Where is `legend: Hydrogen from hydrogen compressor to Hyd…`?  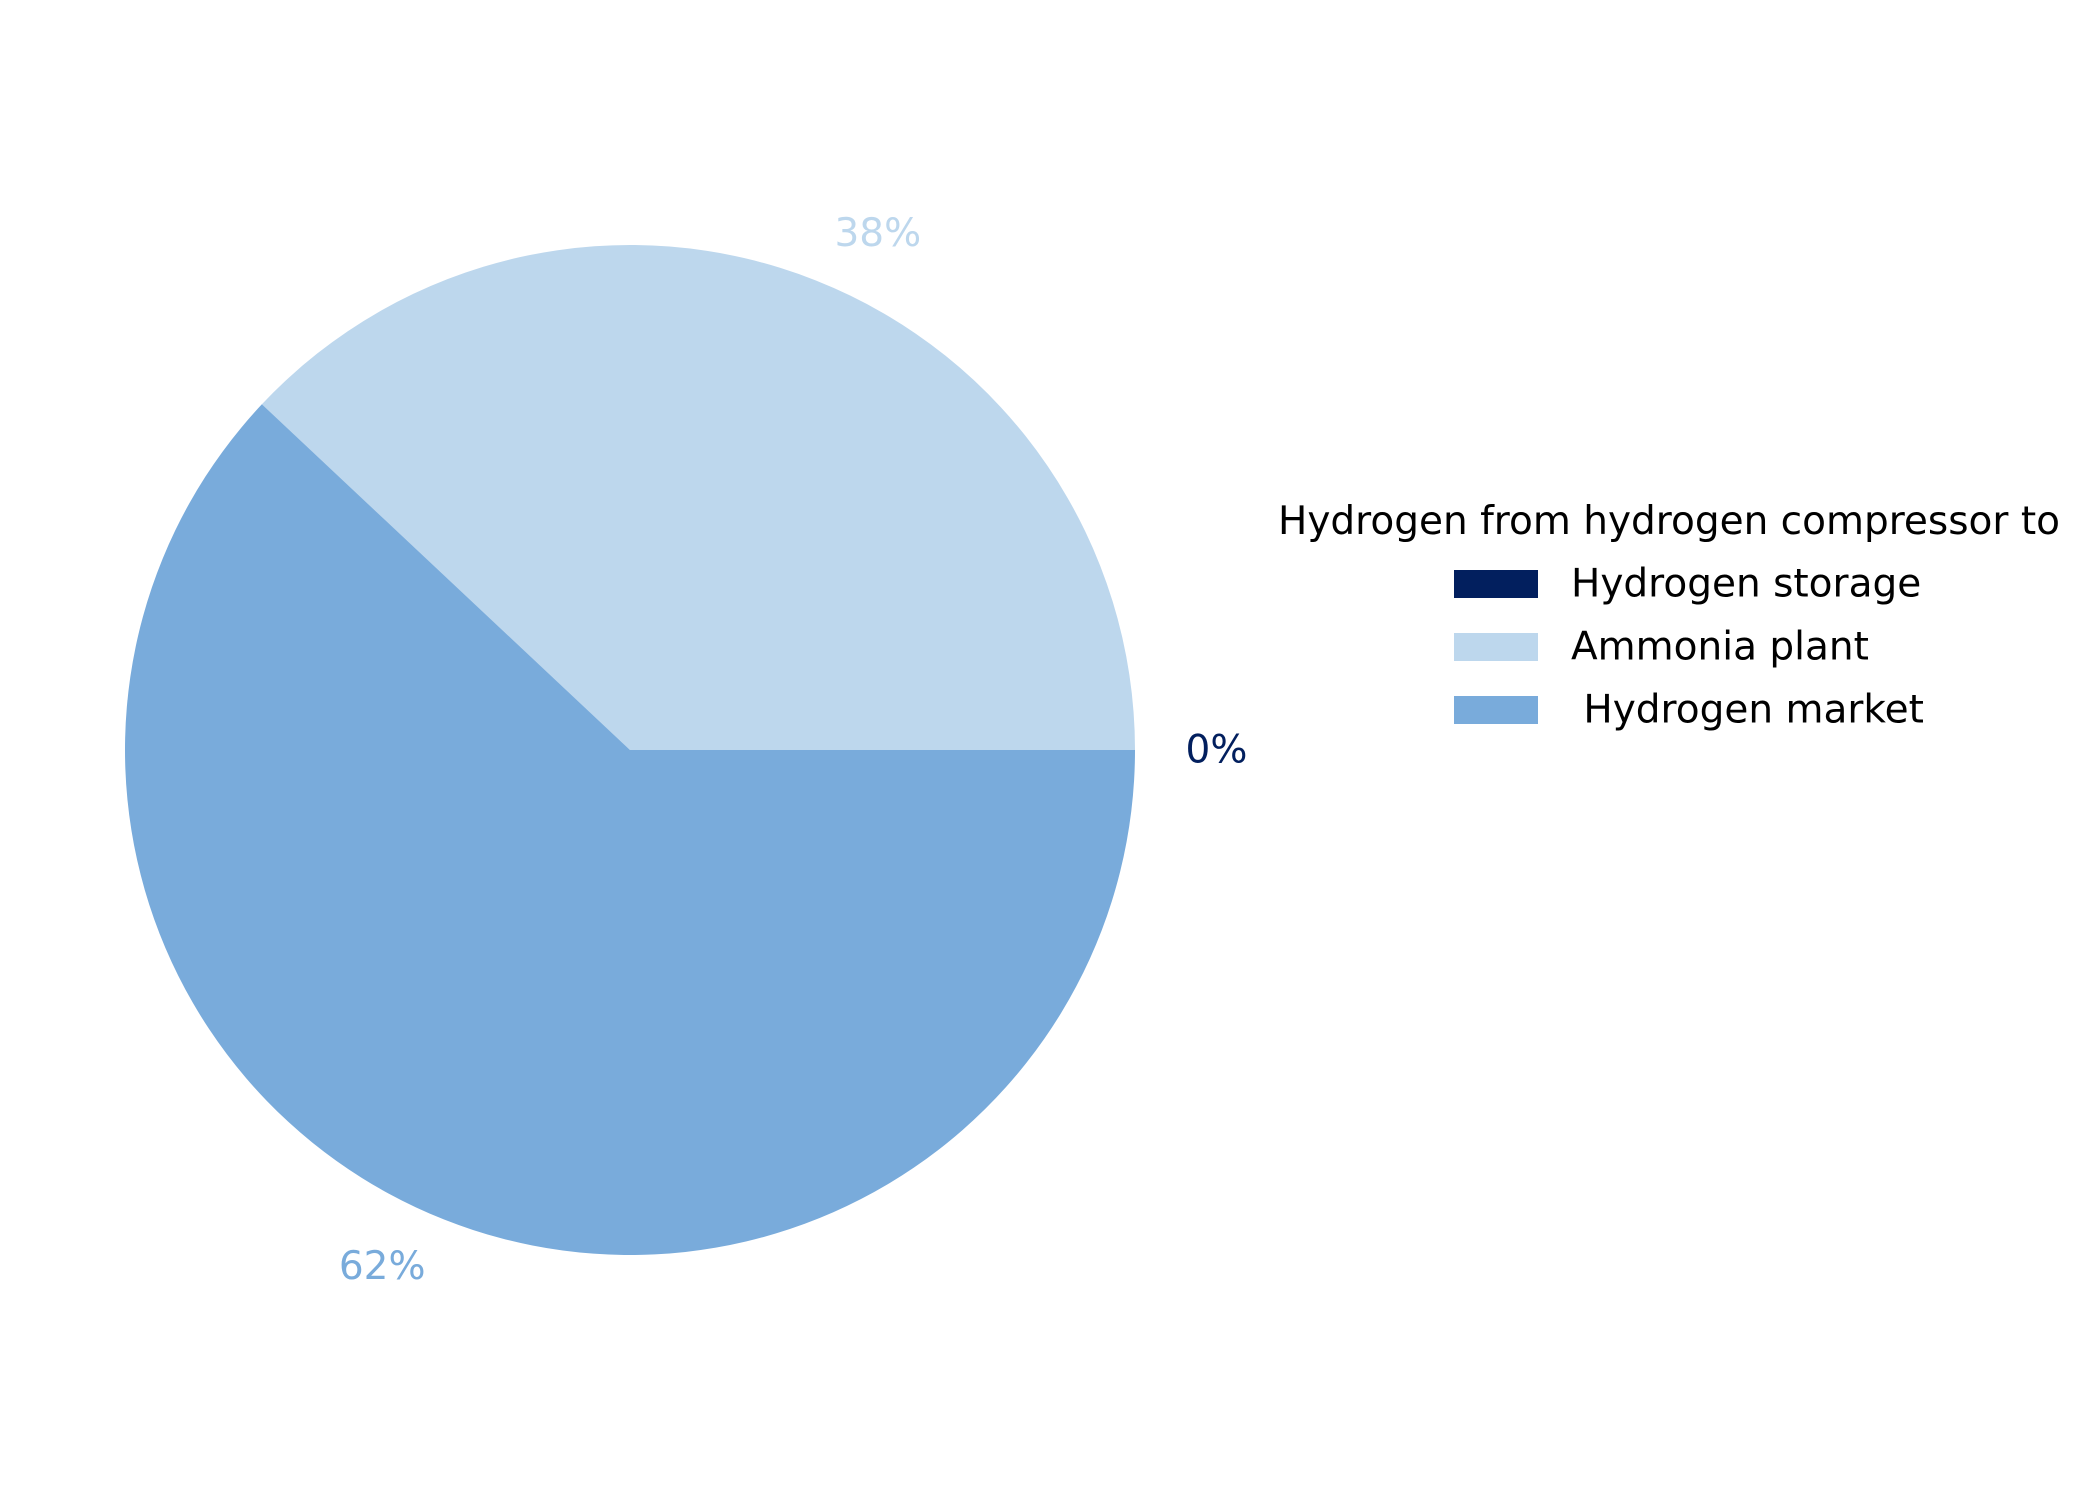 legend: Hydrogen from hydrogen compressor to Hyd… is located at coordinates (1669, 616).